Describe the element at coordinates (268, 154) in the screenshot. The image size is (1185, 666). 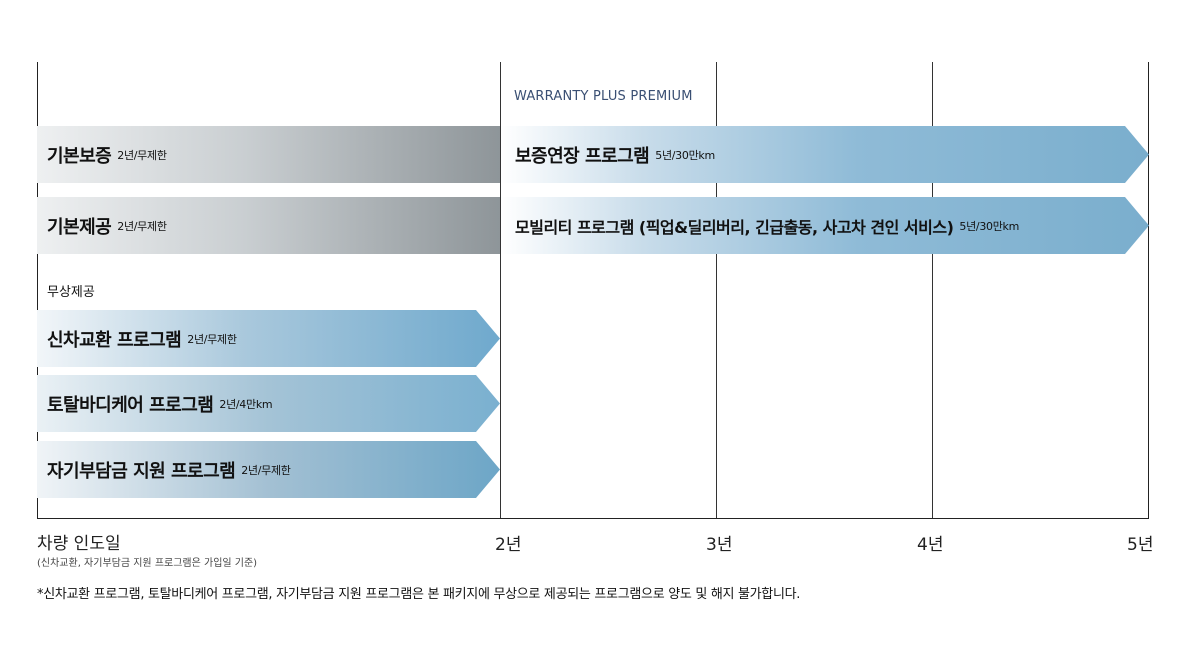
I see `basic-warranty-bar: 기본보증 2년/무제한` at that location.